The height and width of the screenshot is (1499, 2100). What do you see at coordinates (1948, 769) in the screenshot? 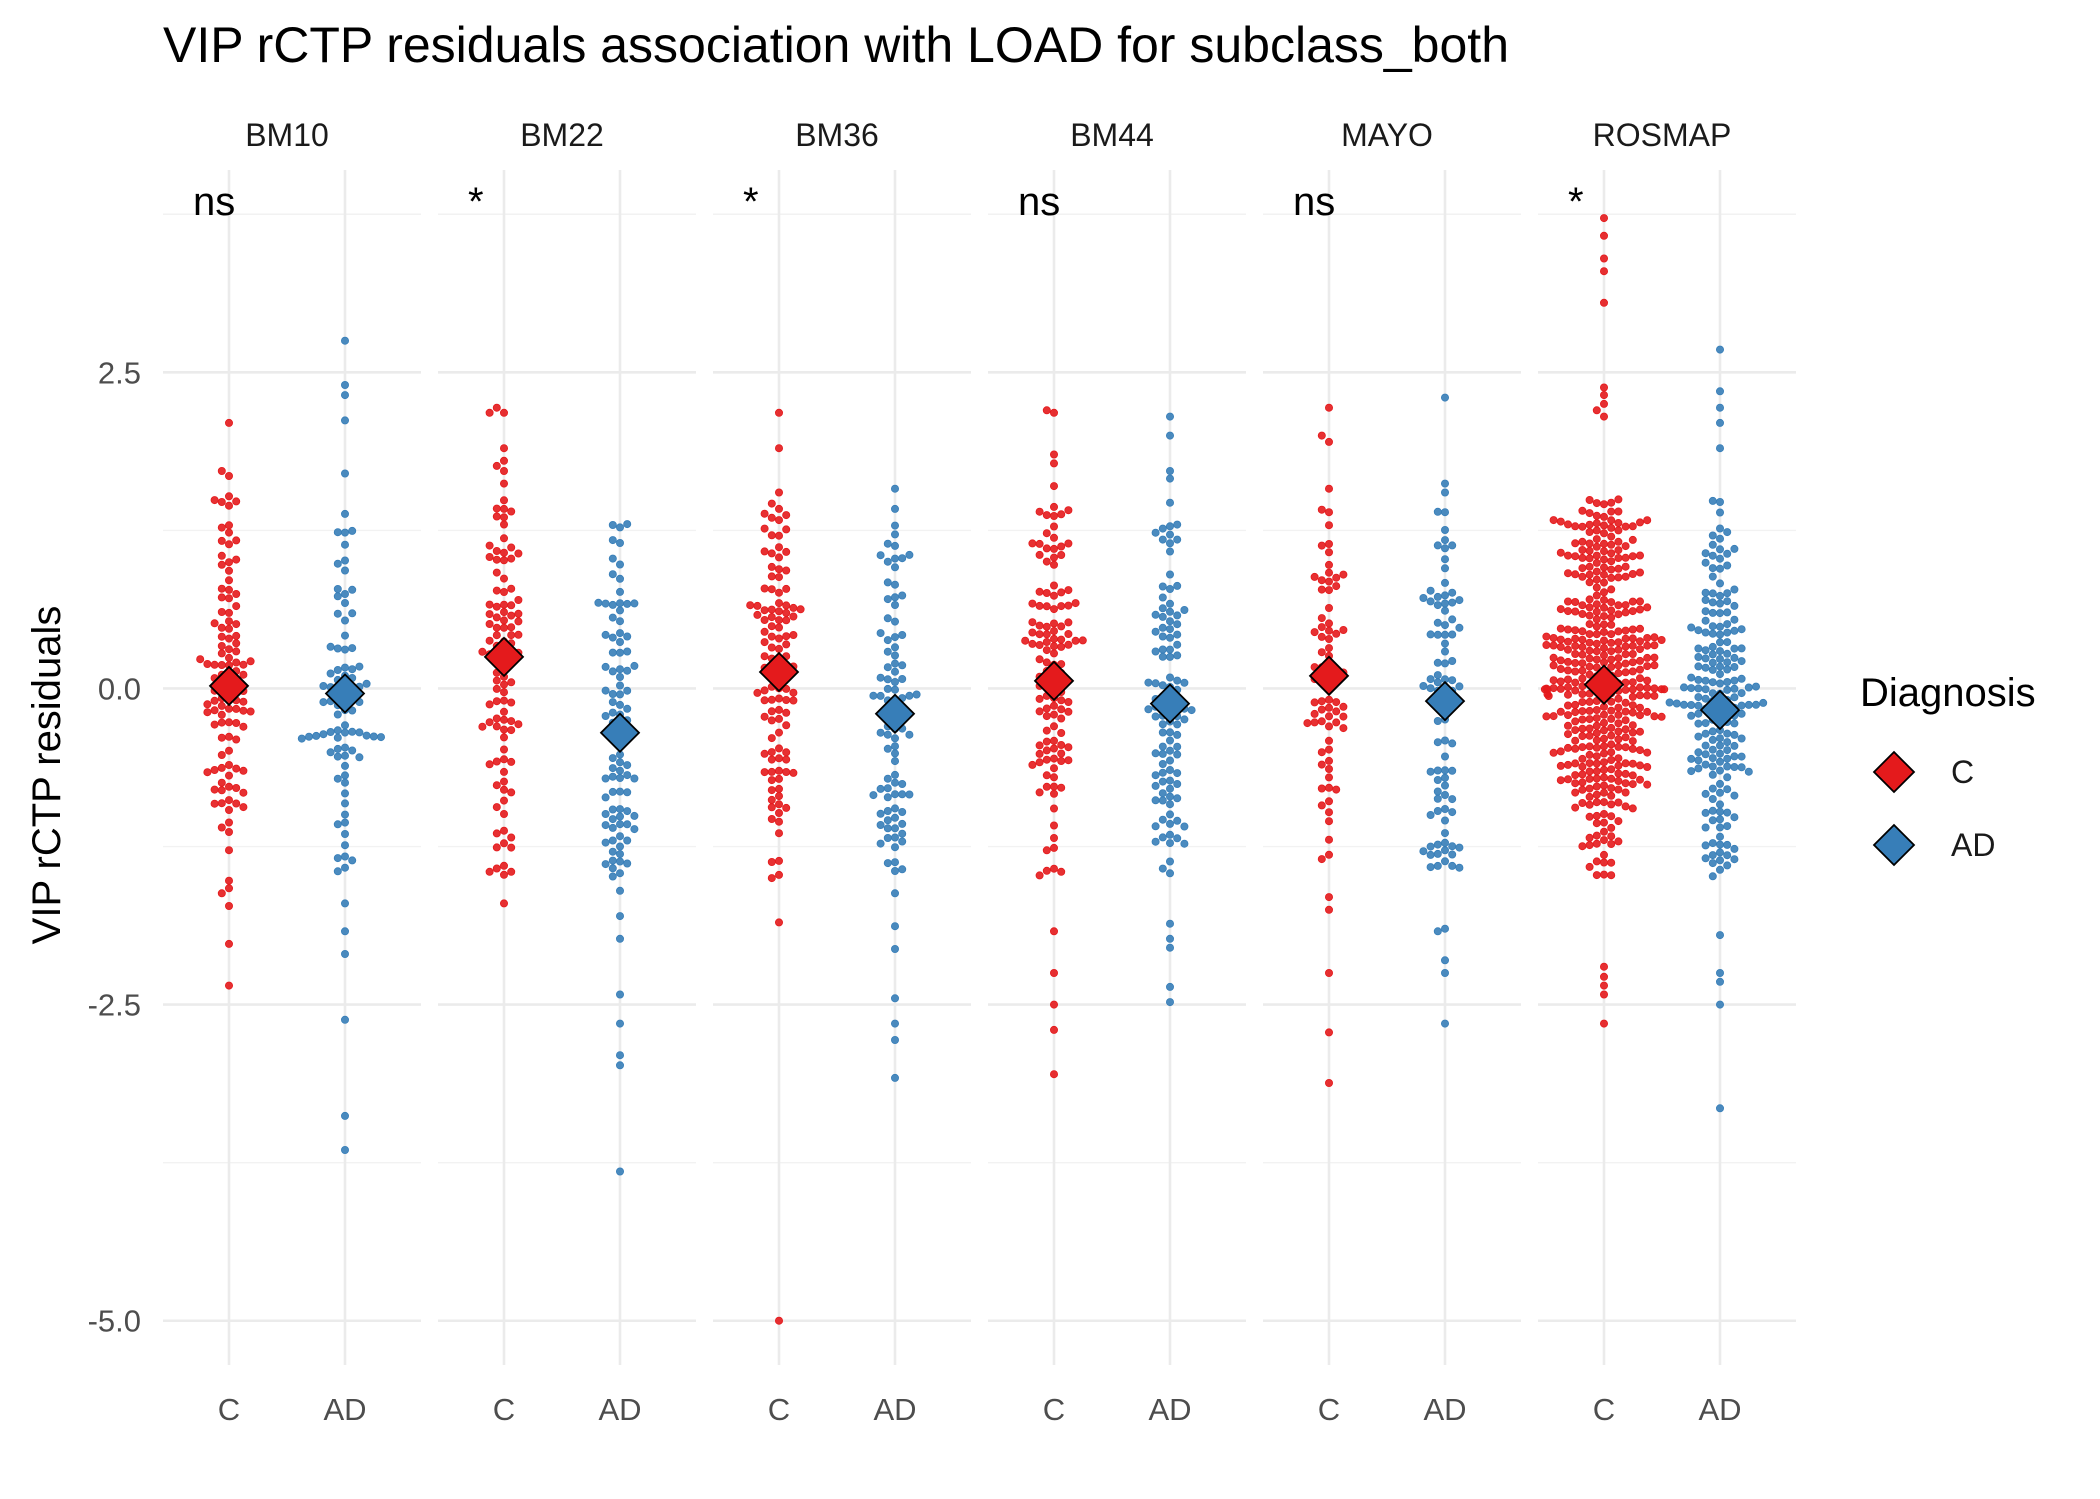
I see `legend: Diagnosis CAD` at bounding box center [1948, 769].